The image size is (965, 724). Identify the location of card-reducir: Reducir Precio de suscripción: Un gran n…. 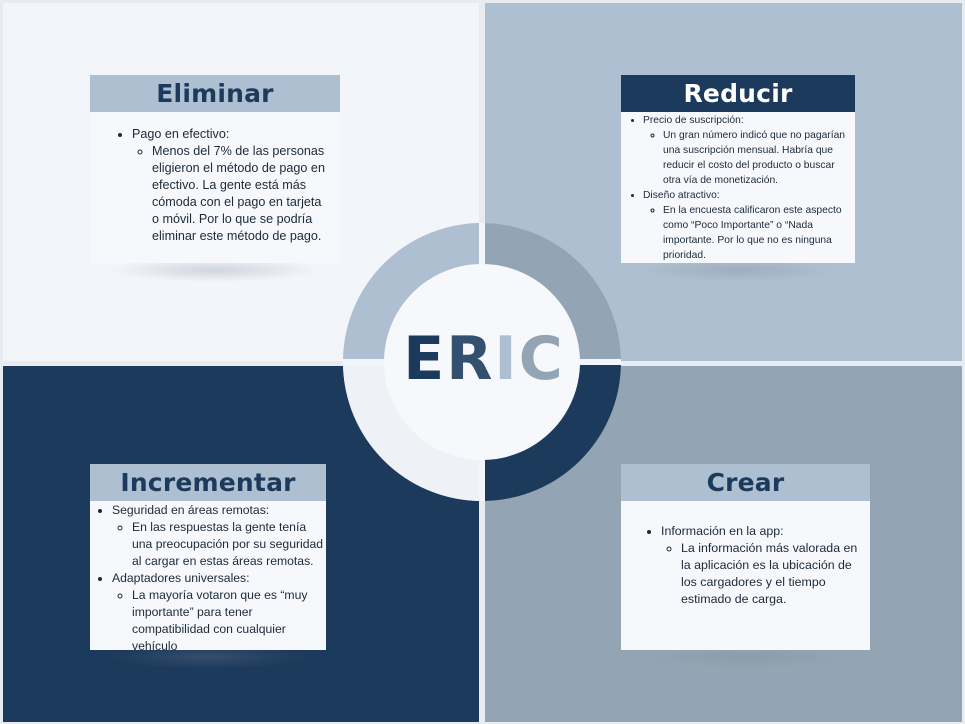
(738, 169).